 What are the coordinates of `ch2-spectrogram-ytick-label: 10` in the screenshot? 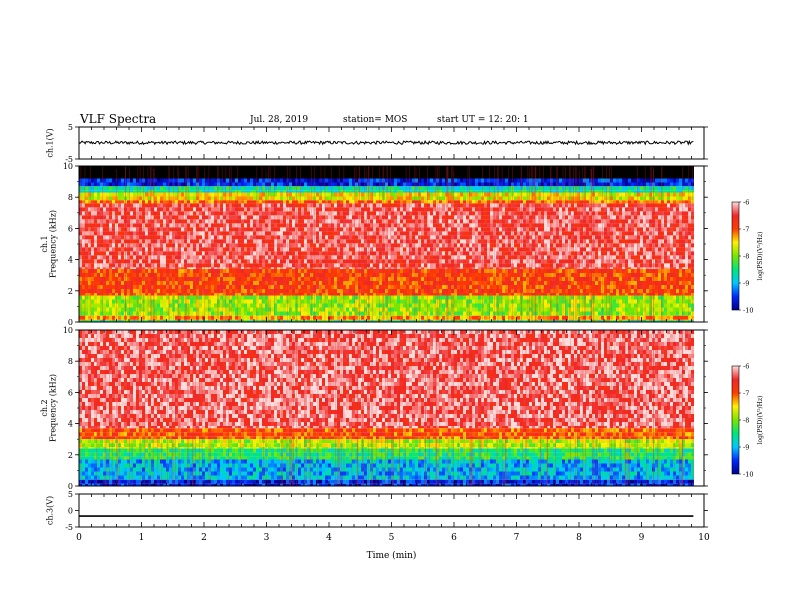 It's located at (68, 330).